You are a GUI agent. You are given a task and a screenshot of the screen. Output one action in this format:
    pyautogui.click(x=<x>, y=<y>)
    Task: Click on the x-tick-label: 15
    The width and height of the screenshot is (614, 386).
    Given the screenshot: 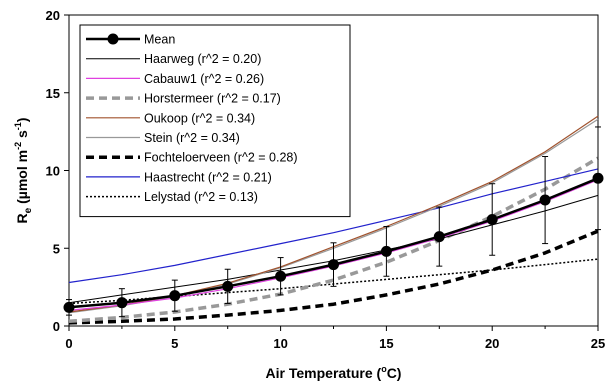 What is the action you would take?
    pyautogui.click(x=386, y=343)
    